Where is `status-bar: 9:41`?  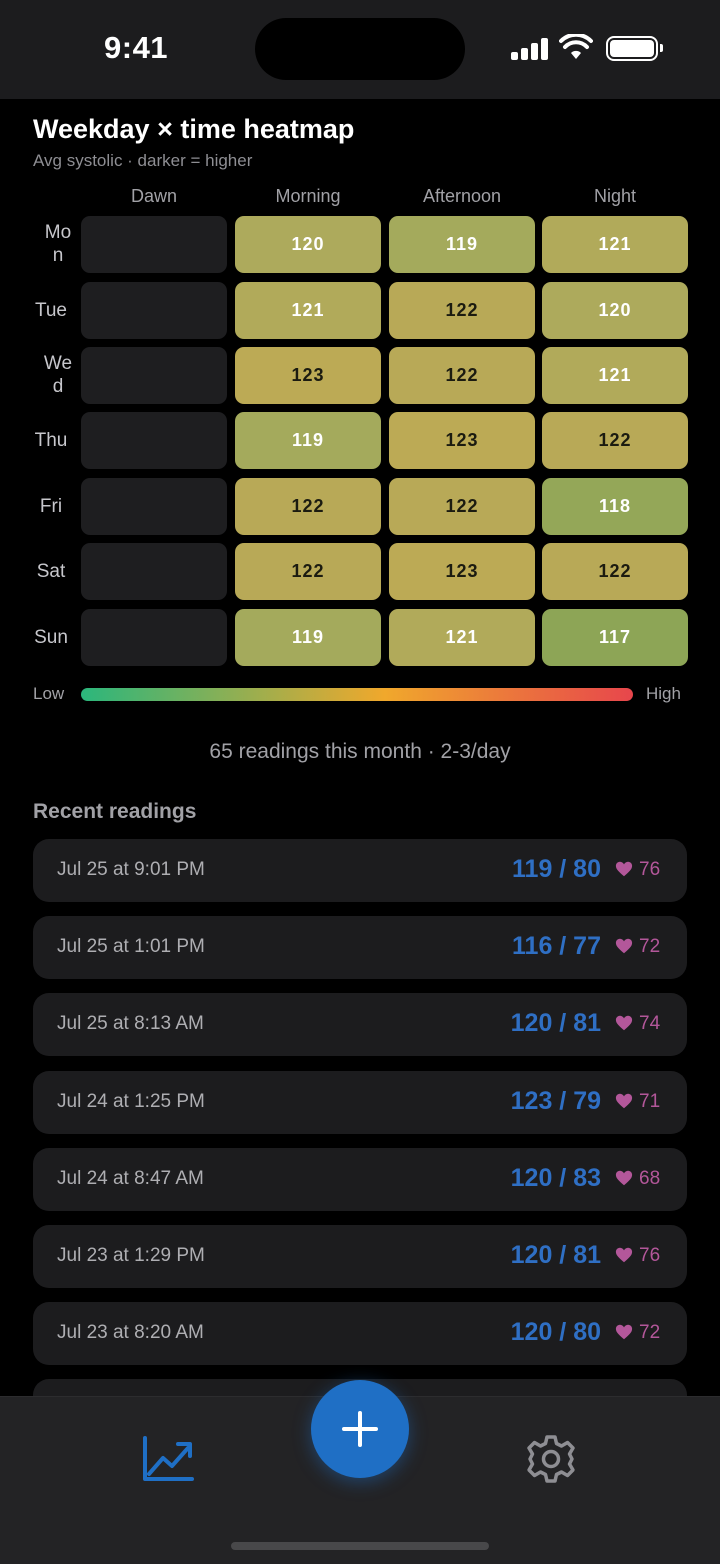 status-bar: 9:41 is located at coordinates (360, 49).